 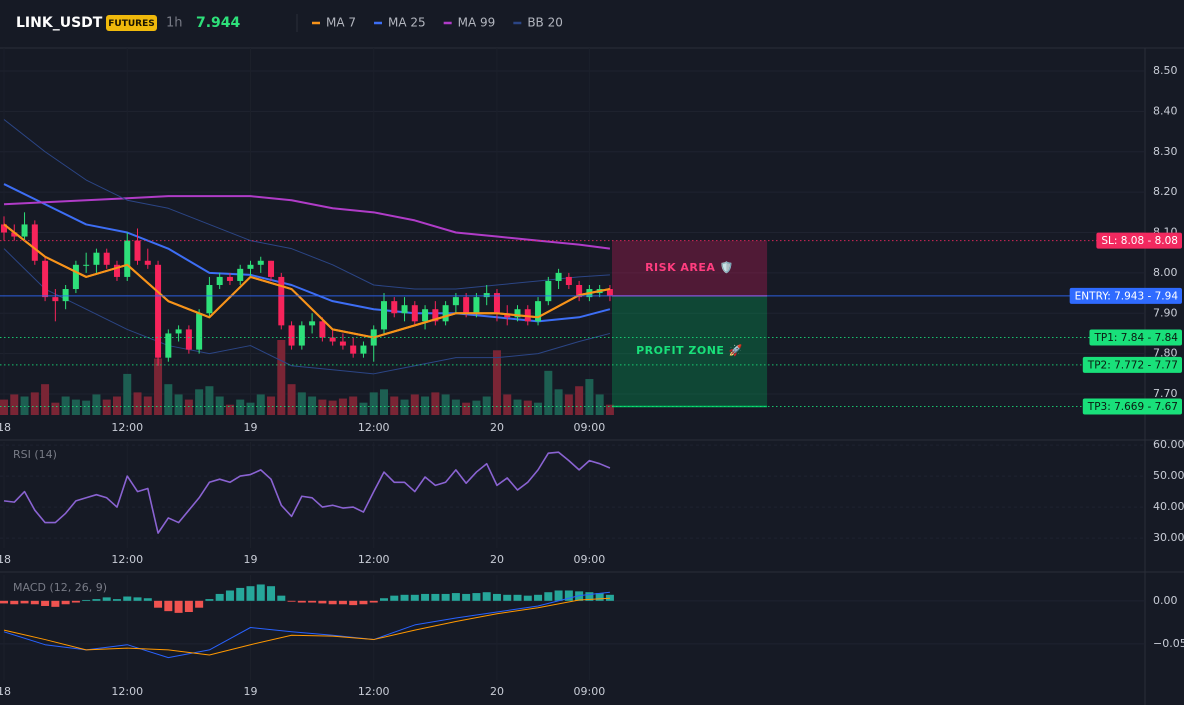 I want to click on level-label: TP2: 7.772 - 7.77, so click(x=1132, y=365).